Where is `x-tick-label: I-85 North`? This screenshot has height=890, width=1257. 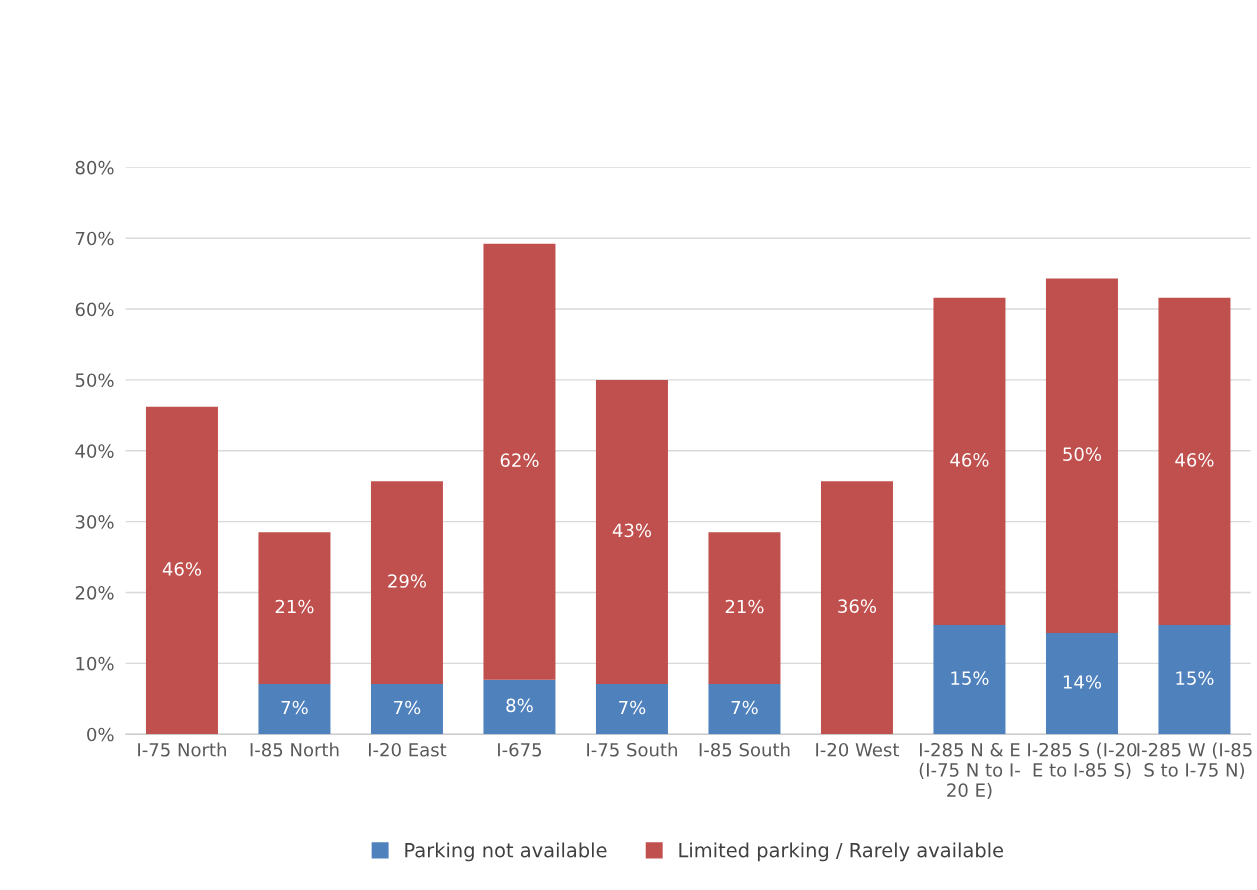 x-tick-label: I-85 North is located at coordinates (294, 749).